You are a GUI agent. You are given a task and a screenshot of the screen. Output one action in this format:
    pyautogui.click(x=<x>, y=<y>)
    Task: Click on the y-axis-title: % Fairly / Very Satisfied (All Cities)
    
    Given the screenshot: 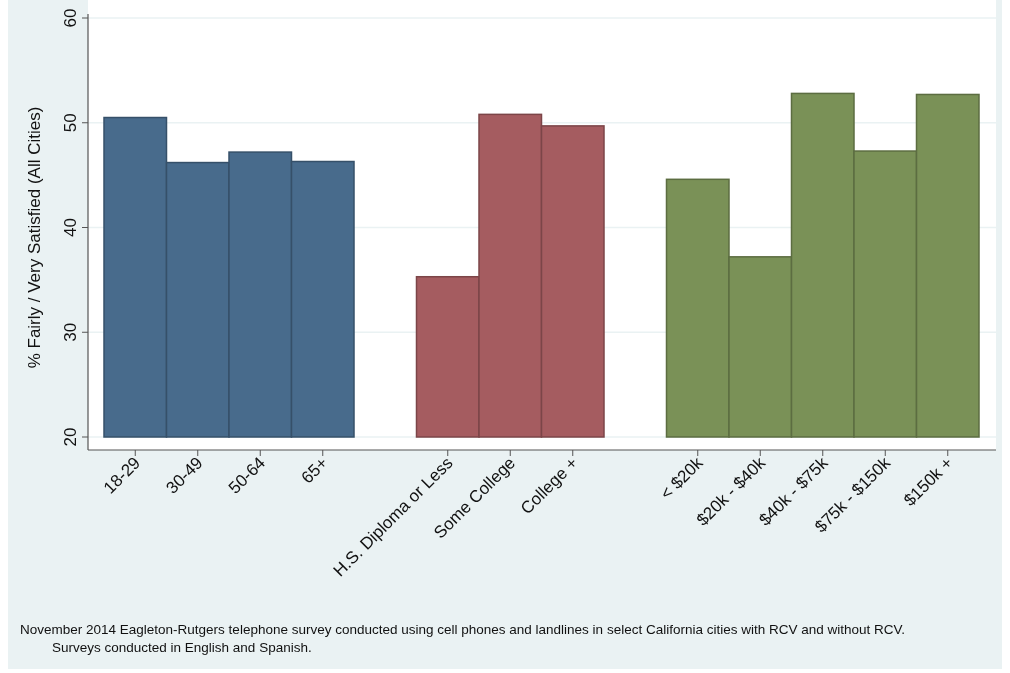 What is the action you would take?
    pyautogui.click(x=34, y=237)
    